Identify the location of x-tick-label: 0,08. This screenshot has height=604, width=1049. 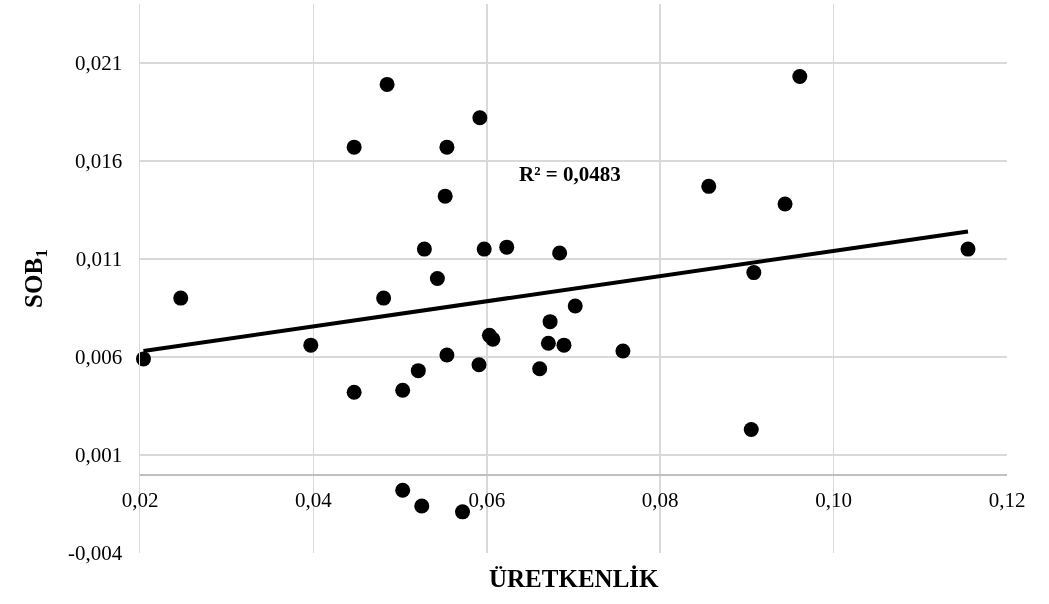
(660, 499).